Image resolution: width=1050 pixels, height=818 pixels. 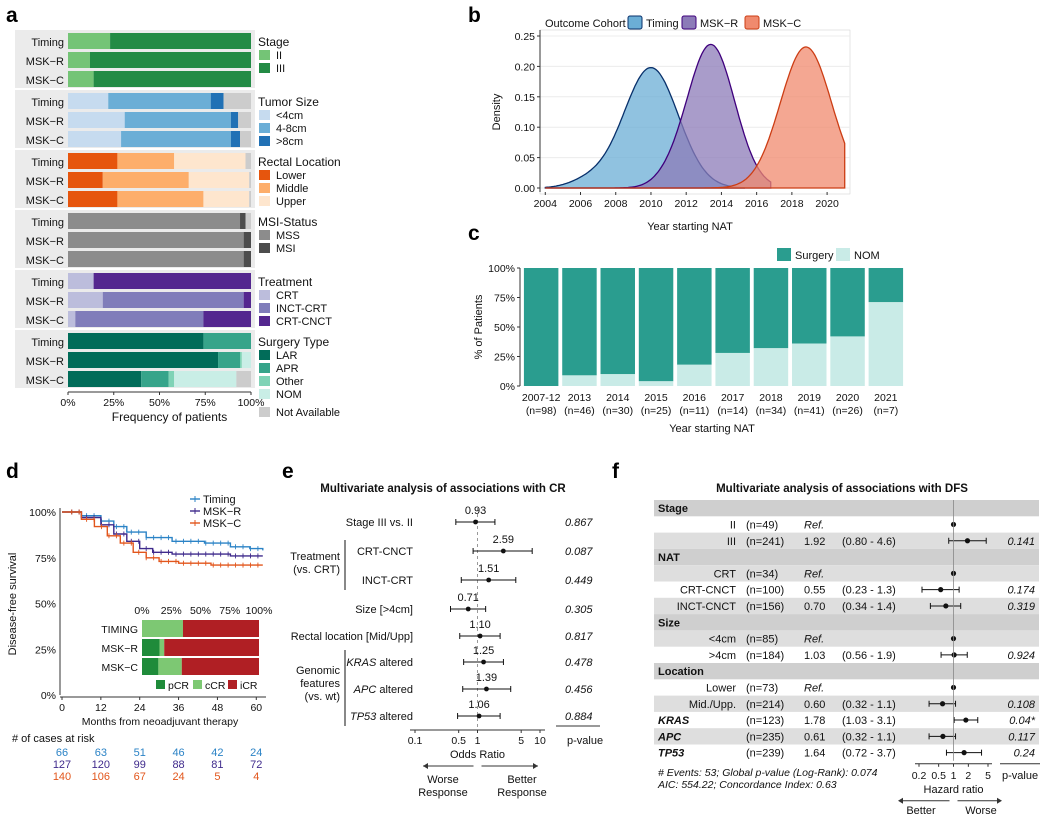 What do you see at coordinates (218, 708) in the screenshot?
I see `x-tick-label: 48` at bounding box center [218, 708].